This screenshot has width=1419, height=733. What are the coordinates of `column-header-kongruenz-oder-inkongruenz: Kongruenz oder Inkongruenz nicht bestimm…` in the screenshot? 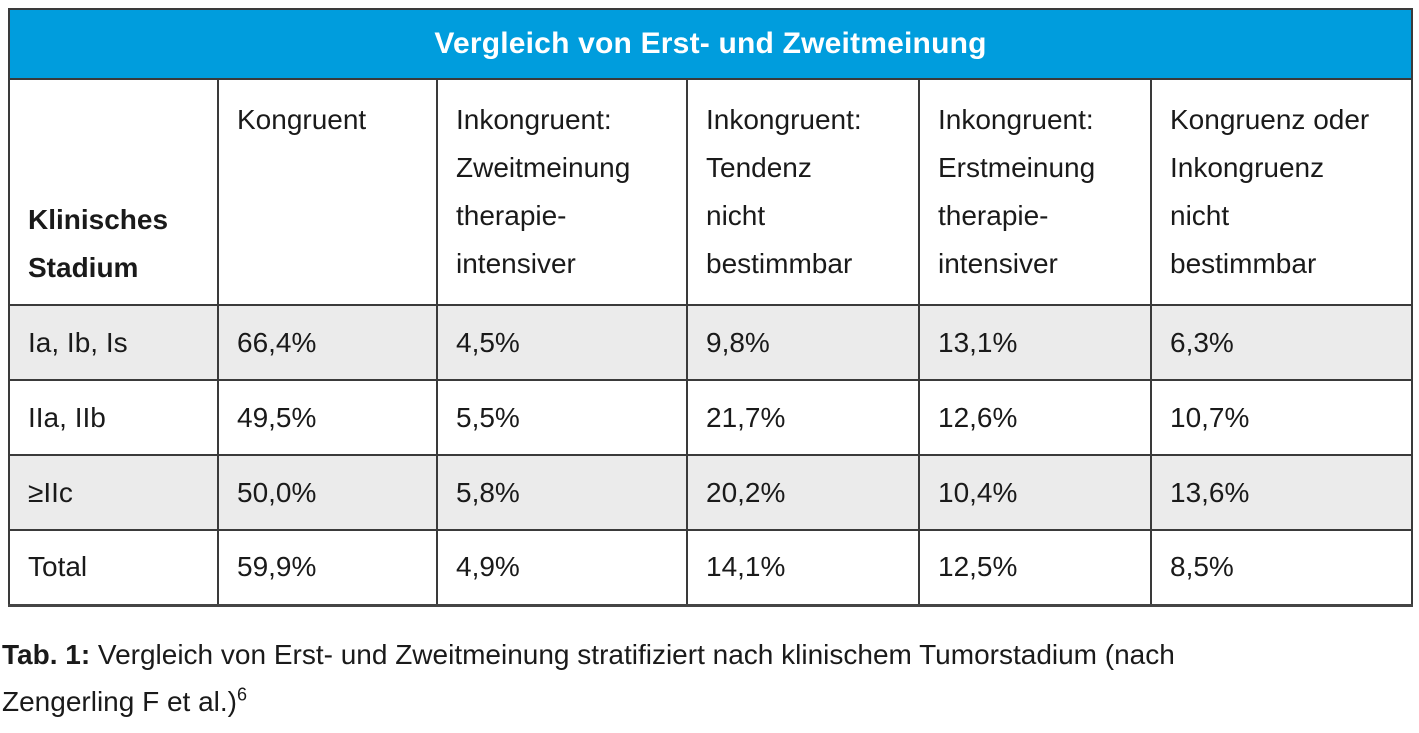 It's located at (1281, 192).